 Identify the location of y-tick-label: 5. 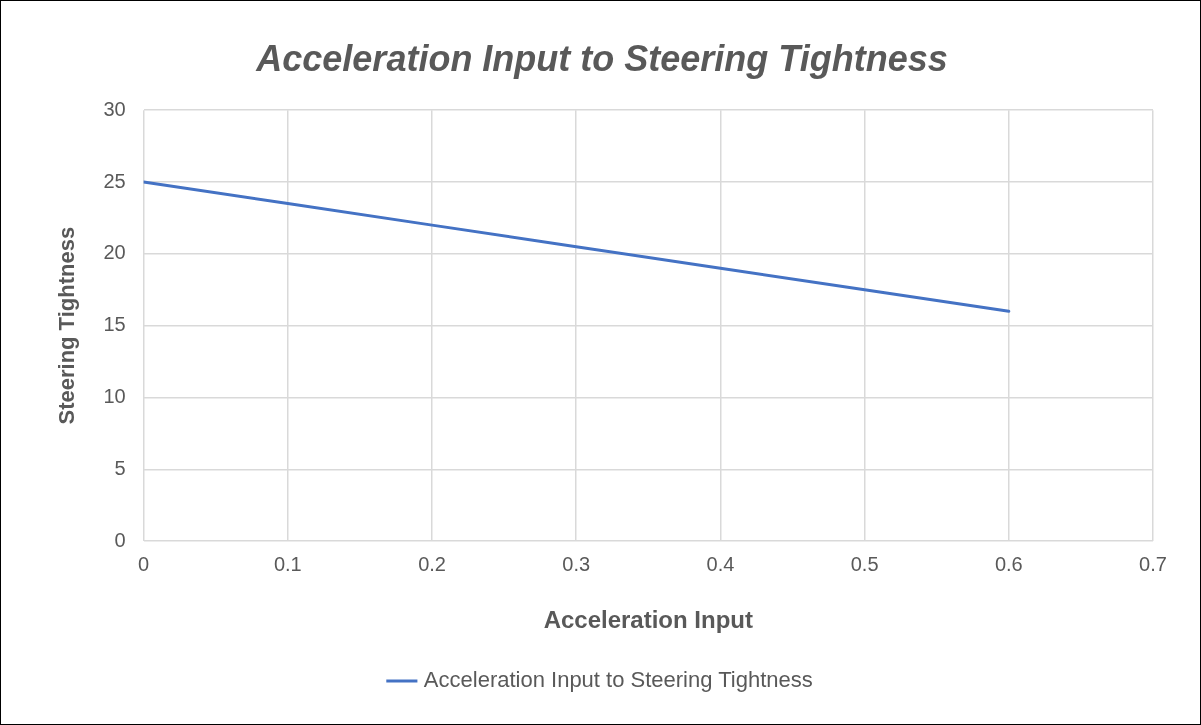
(120, 467).